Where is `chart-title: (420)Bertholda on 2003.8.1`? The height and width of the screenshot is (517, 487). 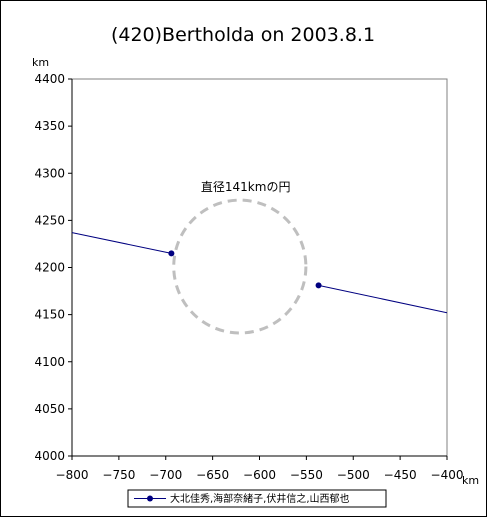
chart-title: (420)Bertholda on 2003.8.1 is located at coordinates (243, 35).